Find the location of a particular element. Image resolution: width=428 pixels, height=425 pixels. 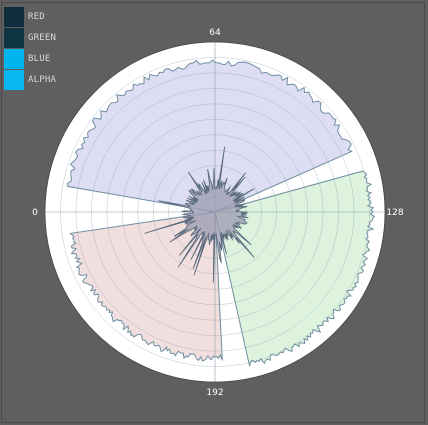

legend-item-blue: BLUE is located at coordinates (30, 58).